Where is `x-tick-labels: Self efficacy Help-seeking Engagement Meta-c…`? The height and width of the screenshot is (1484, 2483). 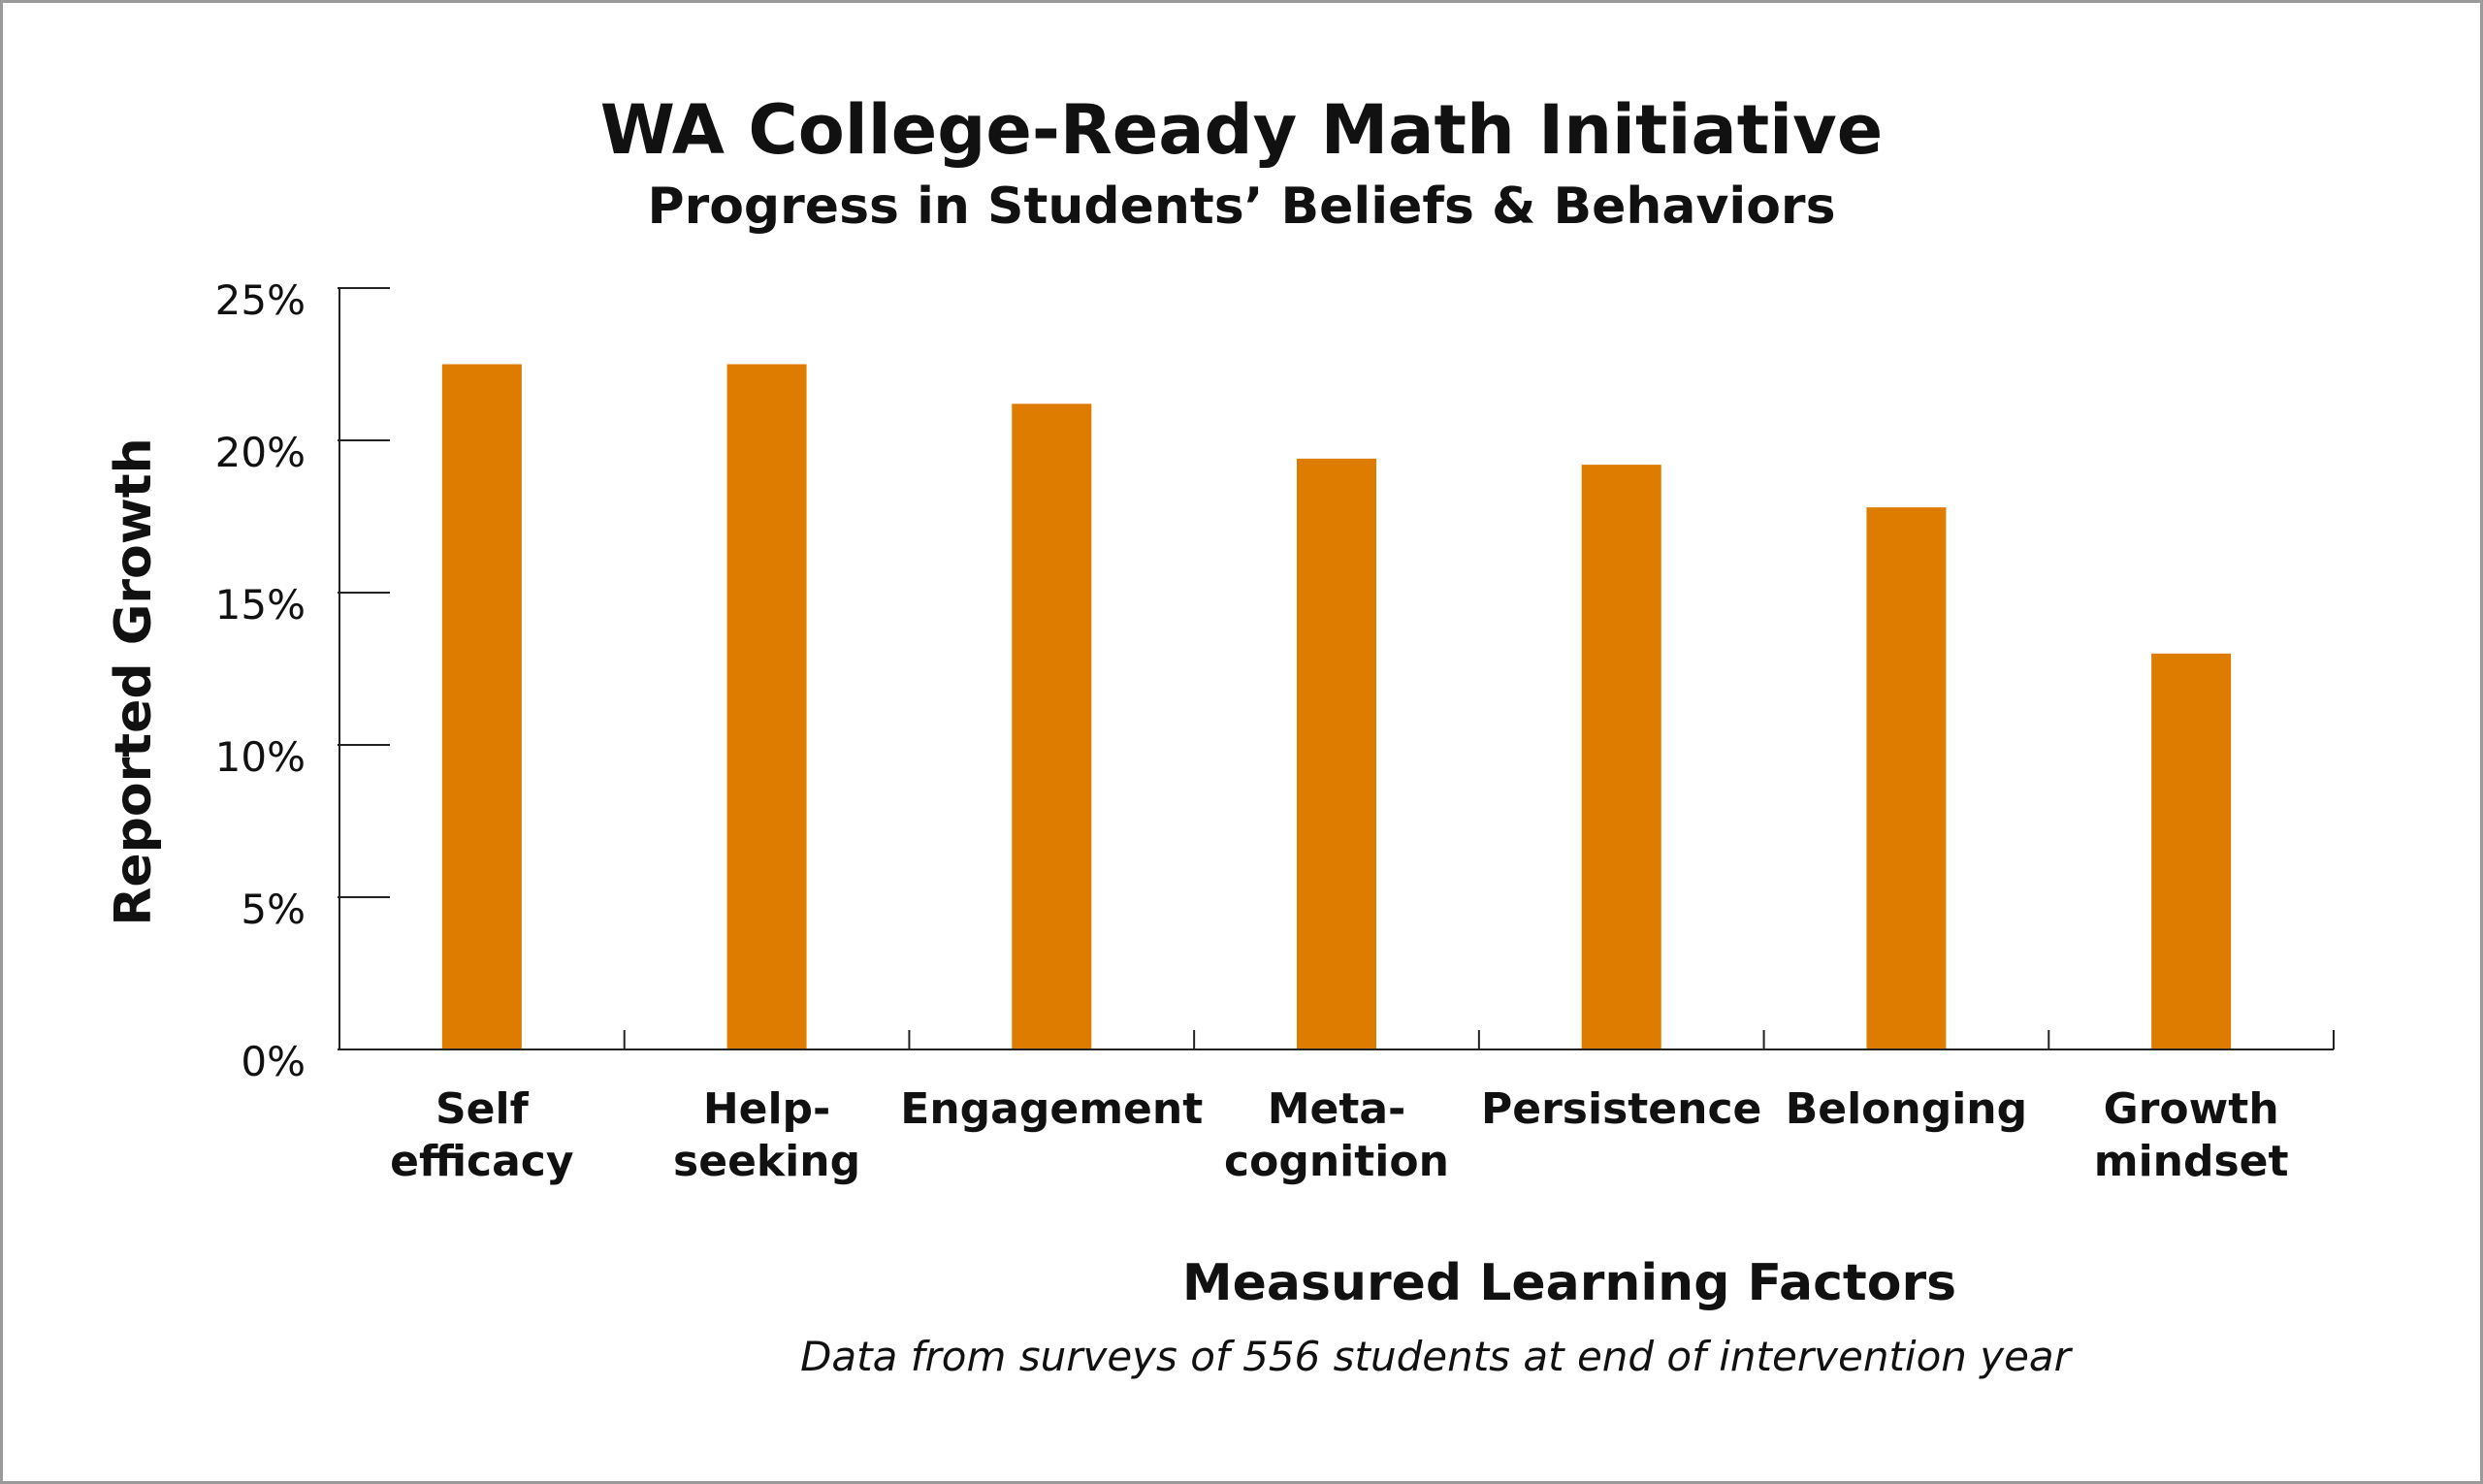 x-tick-labels: Self efficacy Help-seeking Engagement Meta-c… is located at coordinates (1339, 1135).